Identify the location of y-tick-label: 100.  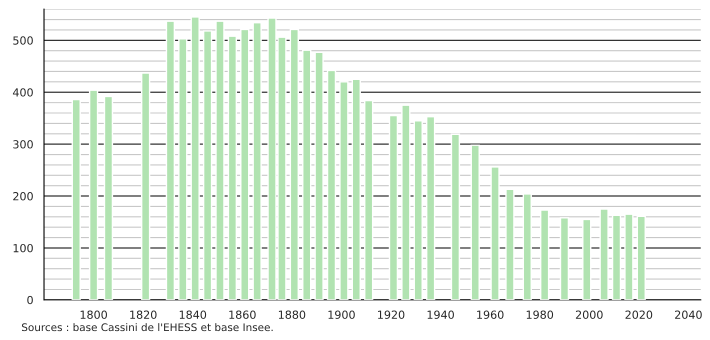
(23, 248).